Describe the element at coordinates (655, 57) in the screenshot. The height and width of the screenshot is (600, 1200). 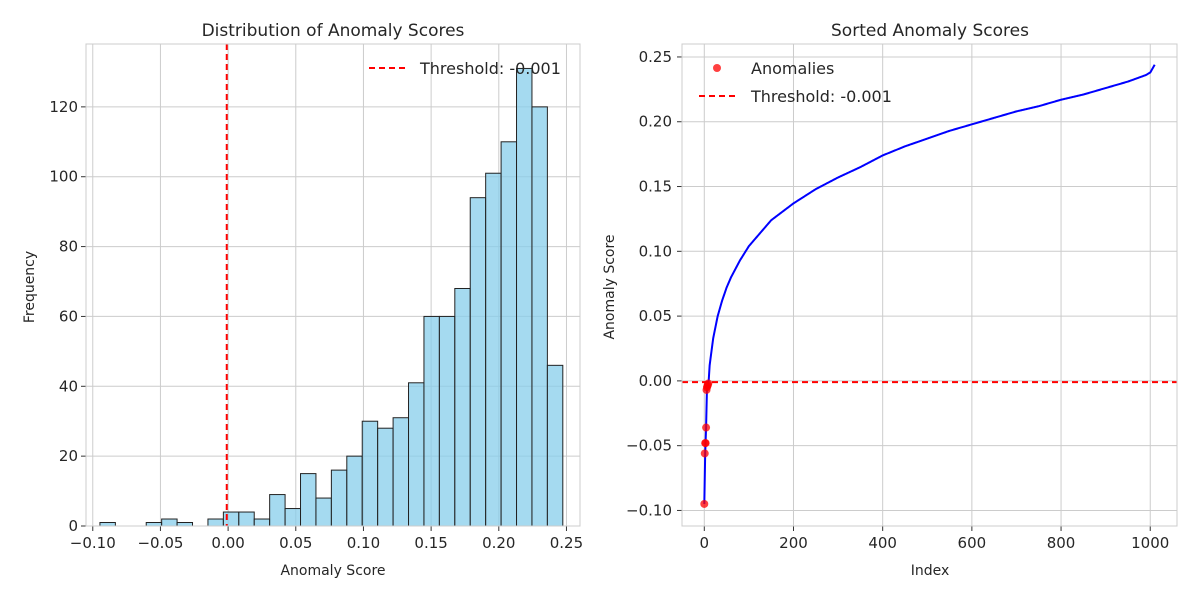
I see `sorted-scores-y-tick-label: 0.25` at that location.